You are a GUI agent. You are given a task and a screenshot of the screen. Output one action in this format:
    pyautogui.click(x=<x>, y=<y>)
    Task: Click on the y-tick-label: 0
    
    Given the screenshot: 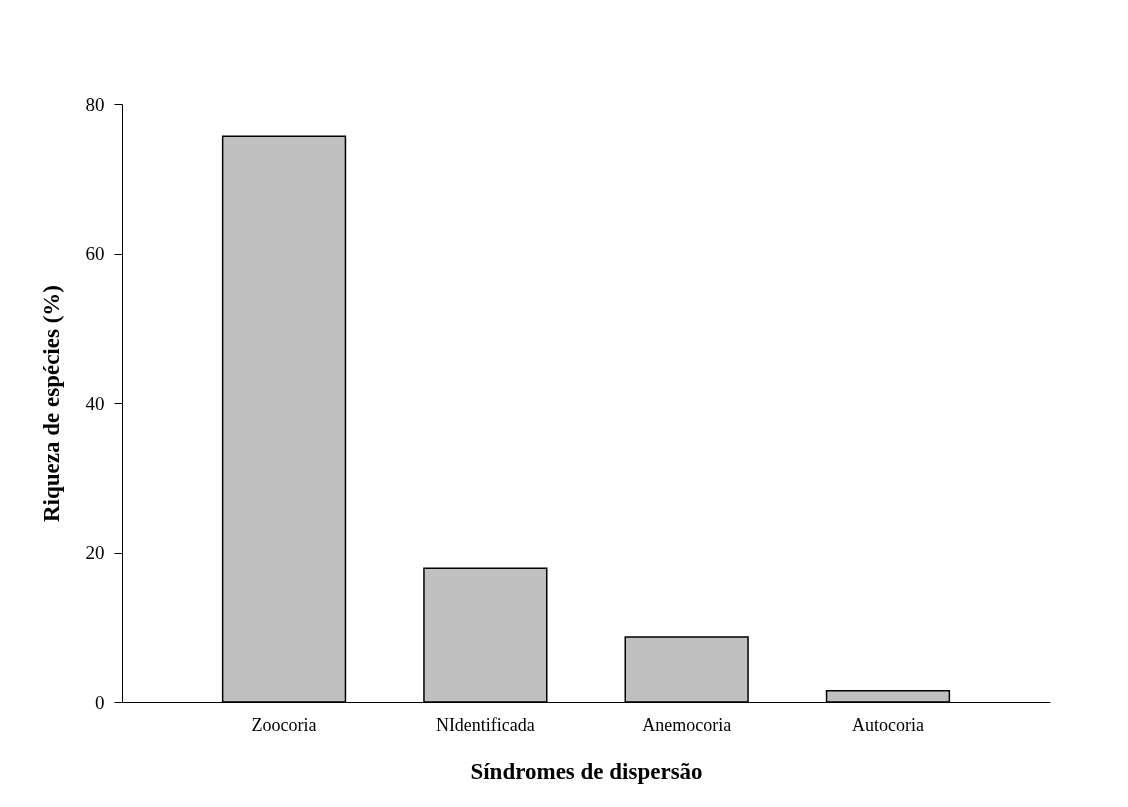 What is the action you would take?
    pyautogui.click(x=100, y=702)
    